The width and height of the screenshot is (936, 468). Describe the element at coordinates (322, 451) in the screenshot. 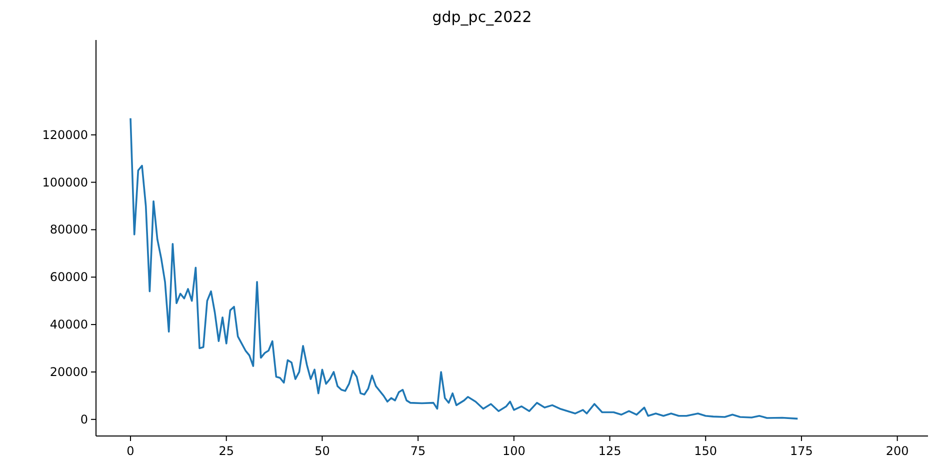

I see `x-tick-label: 50` at that location.